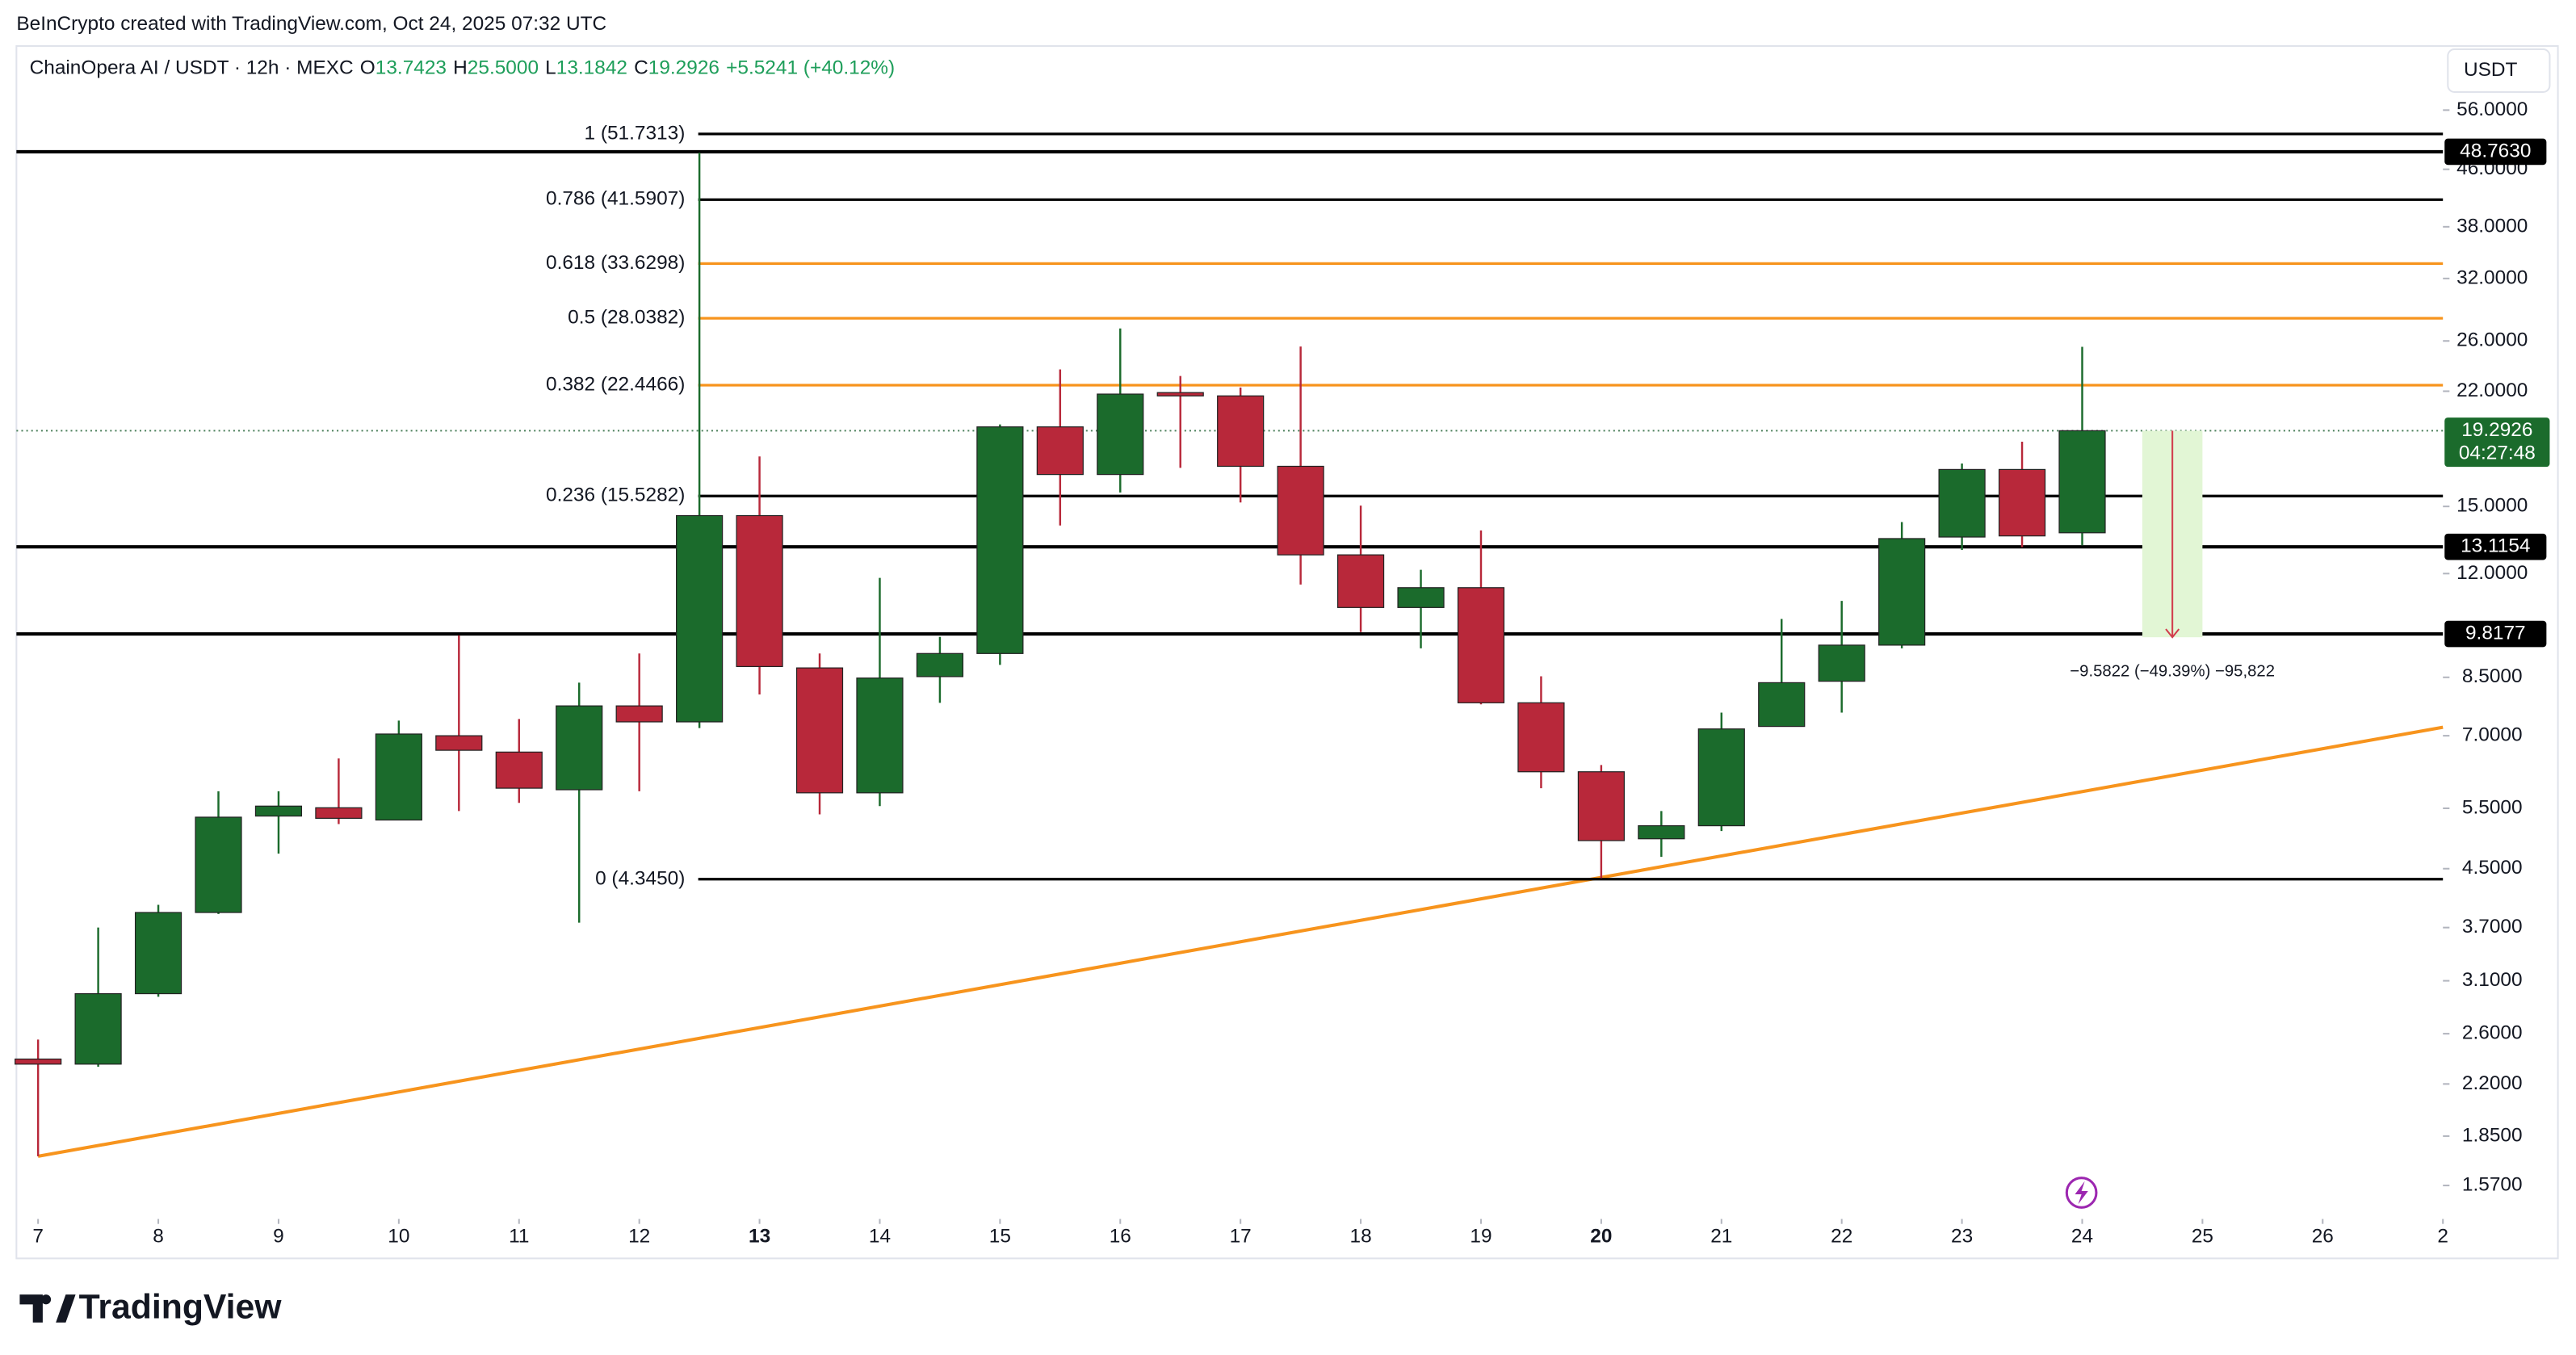  I want to click on x-tick-label: 13, so click(759, 1236).